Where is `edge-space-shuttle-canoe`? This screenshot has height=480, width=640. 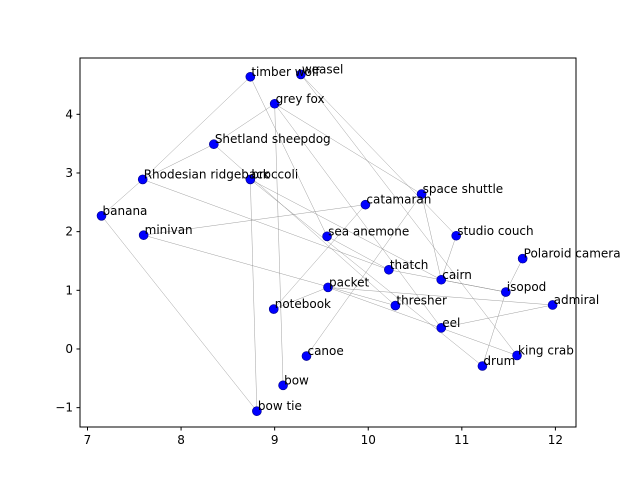
edge-space-shuttle-canoe is located at coordinates (364, 275).